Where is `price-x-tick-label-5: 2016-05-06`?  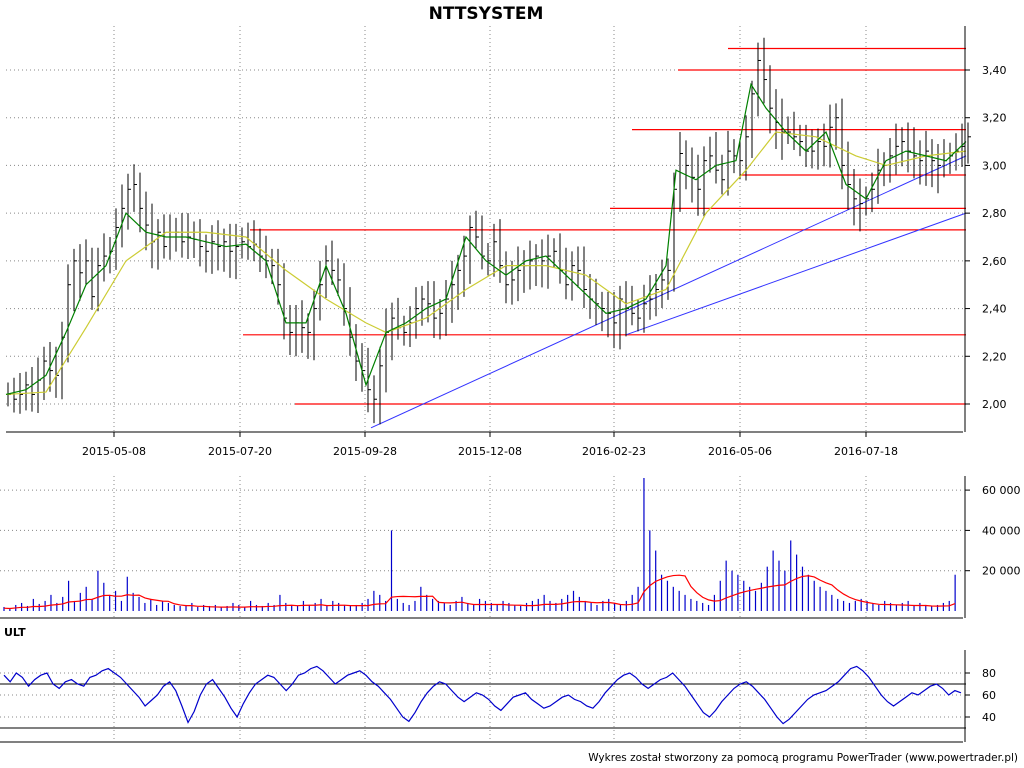 price-x-tick-label-5: 2016-05-06 is located at coordinates (740, 451).